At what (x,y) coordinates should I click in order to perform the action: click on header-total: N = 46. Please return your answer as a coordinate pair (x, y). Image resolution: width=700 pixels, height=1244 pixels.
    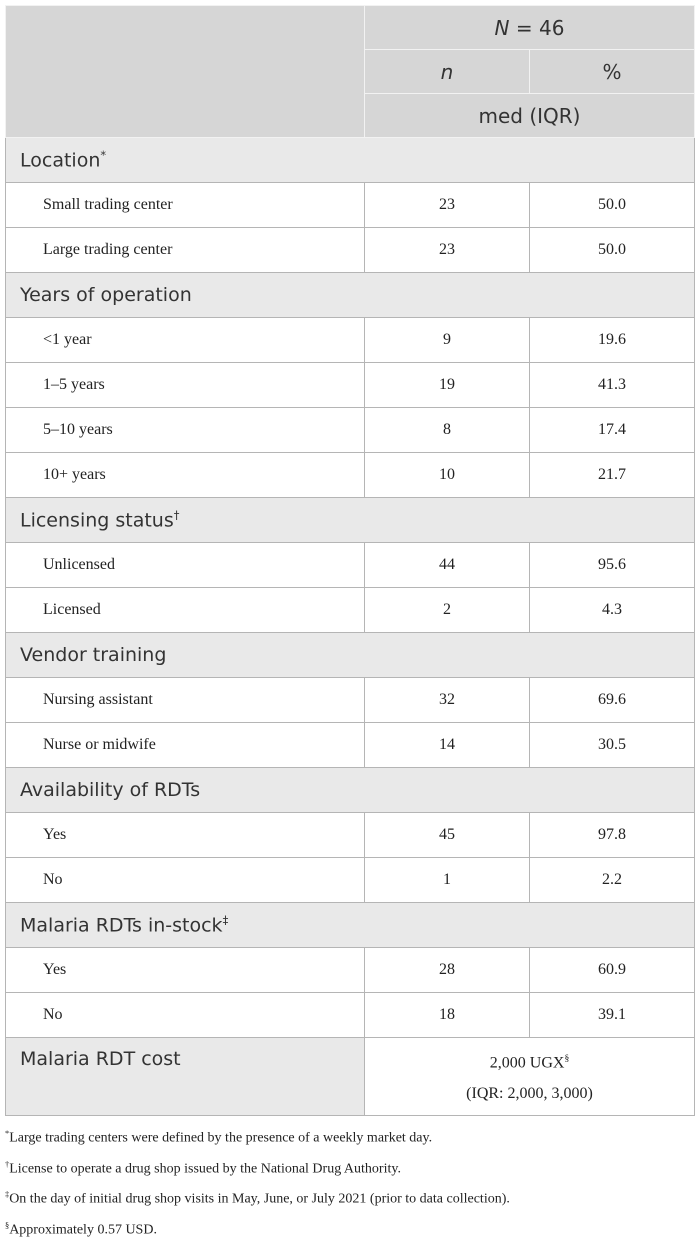
    Looking at the image, I should click on (529, 27).